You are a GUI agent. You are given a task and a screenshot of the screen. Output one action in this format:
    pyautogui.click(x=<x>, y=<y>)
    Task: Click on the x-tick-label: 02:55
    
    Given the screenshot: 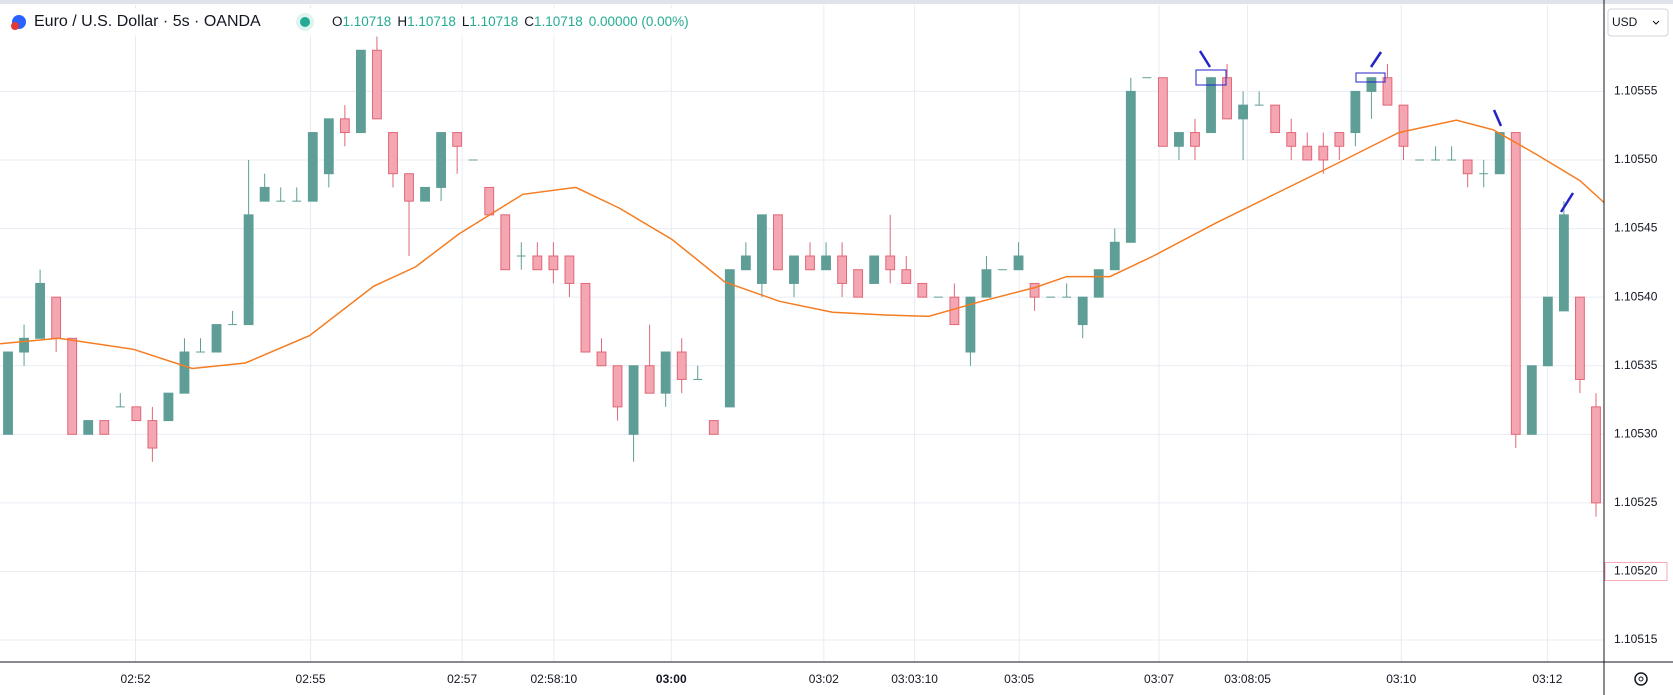 What is the action you would take?
    pyautogui.click(x=311, y=679)
    